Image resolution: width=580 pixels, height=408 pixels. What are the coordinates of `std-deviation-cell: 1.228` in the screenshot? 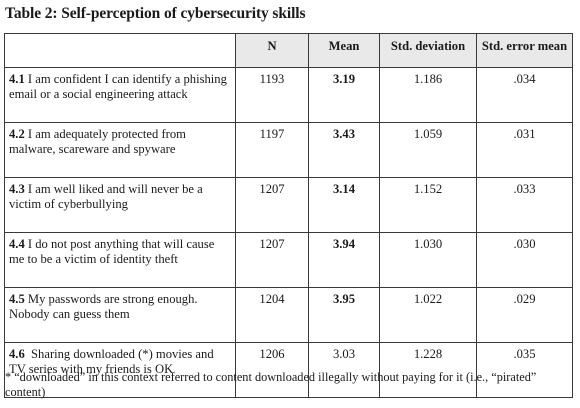 It's located at (428, 370).